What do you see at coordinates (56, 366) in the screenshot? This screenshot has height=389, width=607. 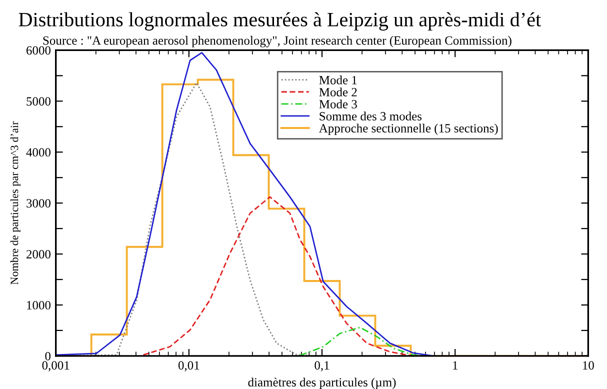 I see `x-tick-label: 0,001` at bounding box center [56, 366].